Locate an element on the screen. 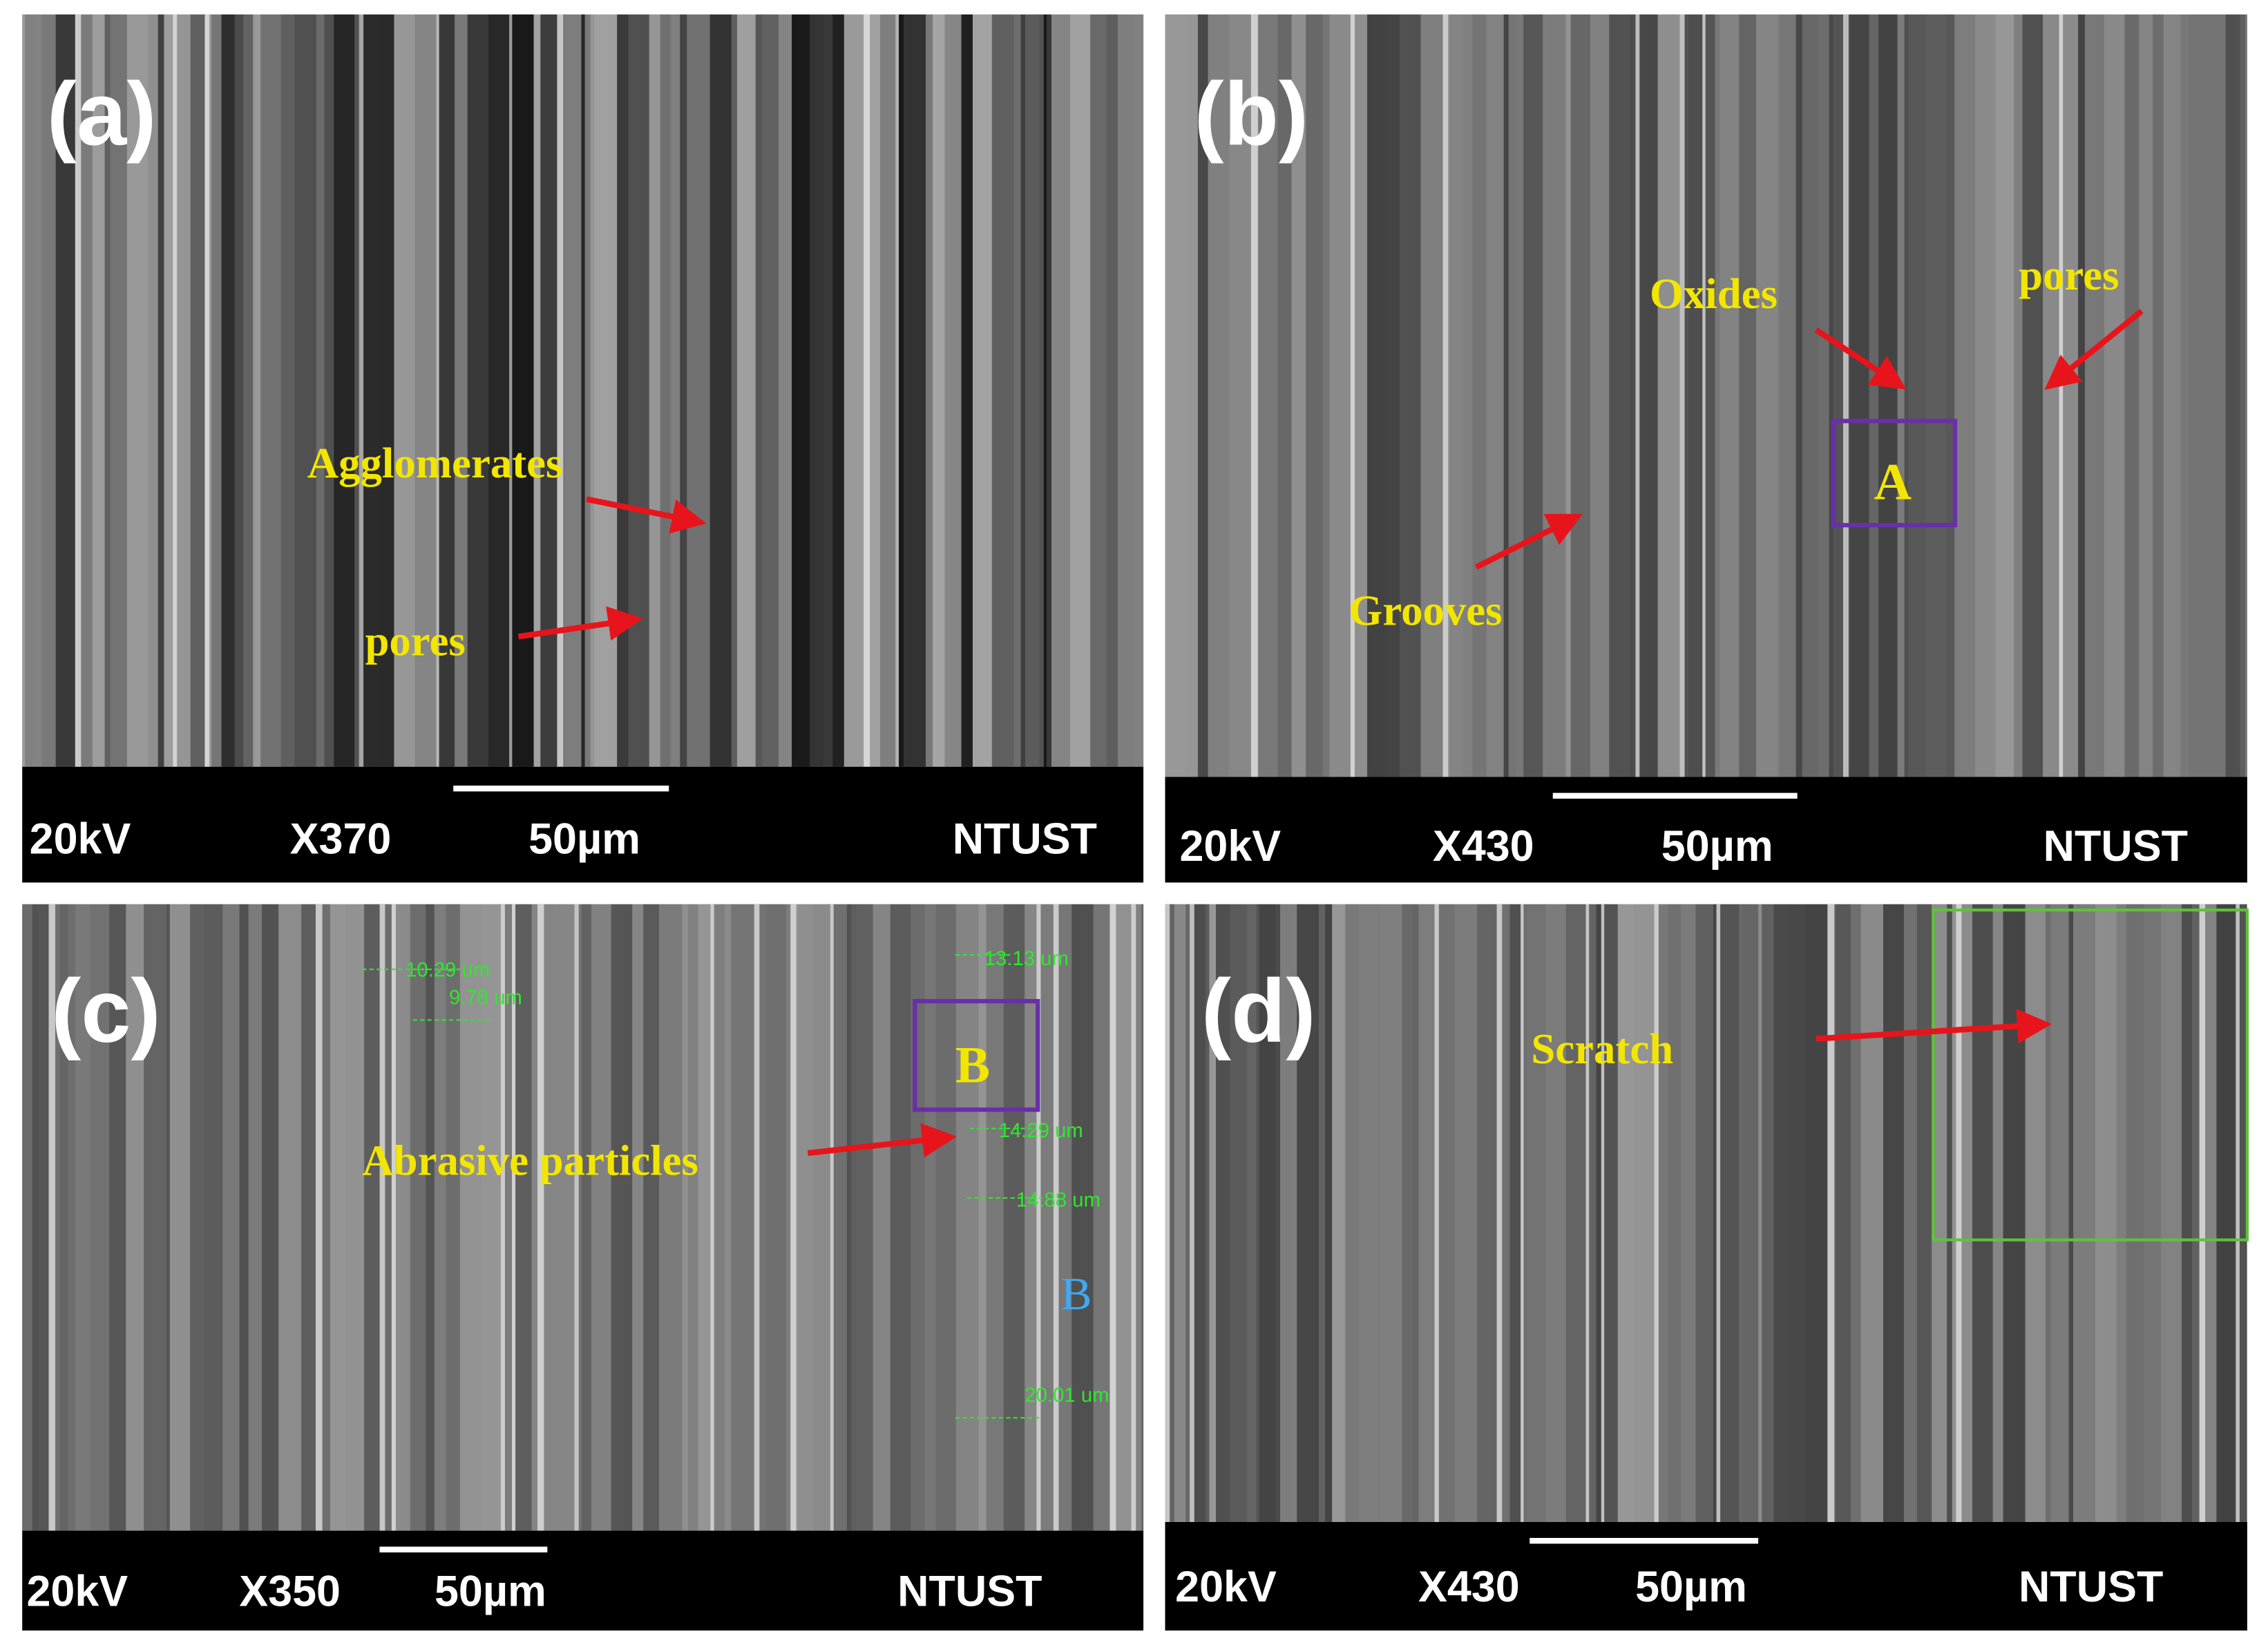 This screenshot has height=1645, width=2268. magnification: X430 is located at coordinates (1483, 846).